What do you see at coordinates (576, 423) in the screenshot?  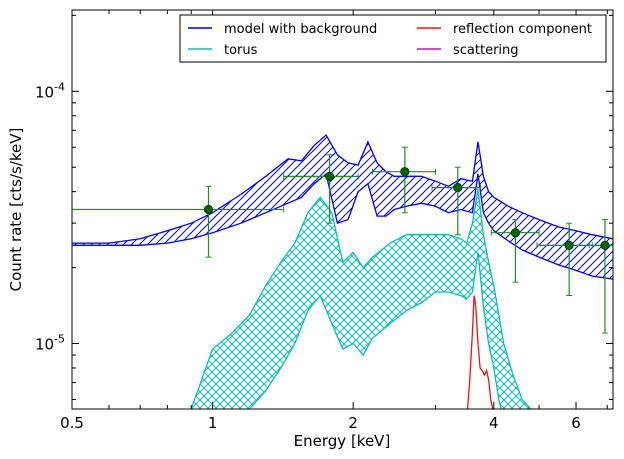 I see `x-tick-label: 6` at bounding box center [576, 423].